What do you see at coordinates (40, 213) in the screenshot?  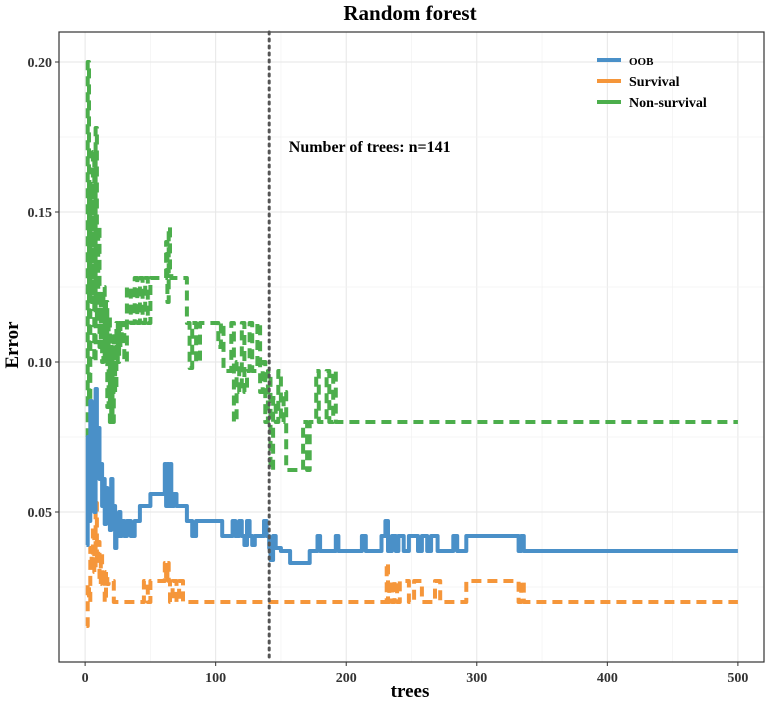 I see `y-tick-label: 0.15` at bounding box center [40, 213].